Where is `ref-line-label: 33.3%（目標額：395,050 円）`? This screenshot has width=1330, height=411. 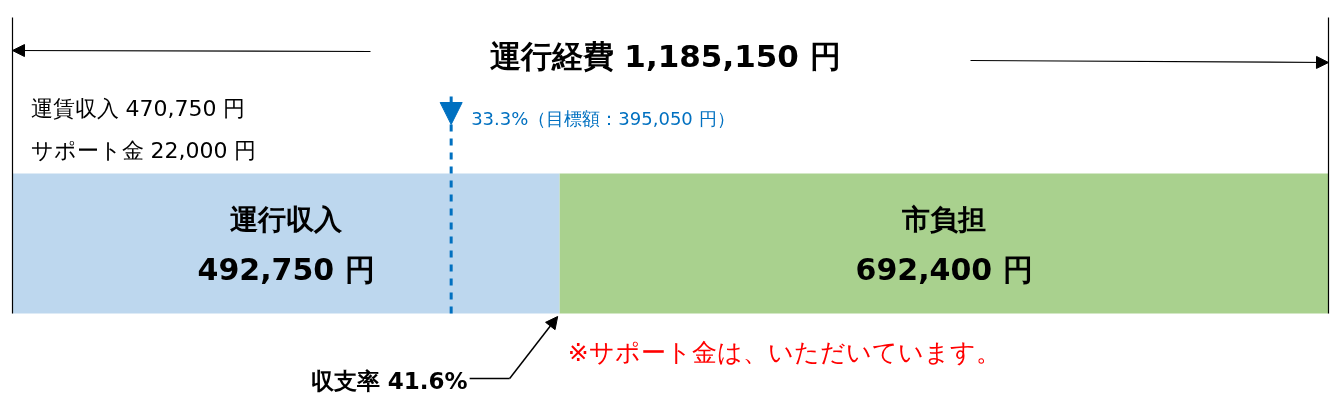
ref-line-label: 33.3%（目標額：395,050 円） is located at coordinates (603, 118).